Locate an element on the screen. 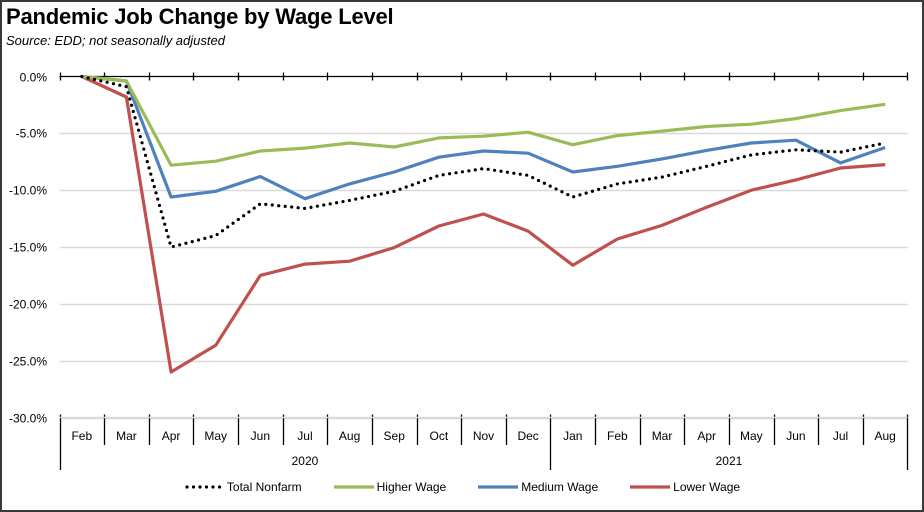 Image resolution: width=924 pixels, height=512 pixels. legend-label: Lower Wage is located at coordinates (707, 487).